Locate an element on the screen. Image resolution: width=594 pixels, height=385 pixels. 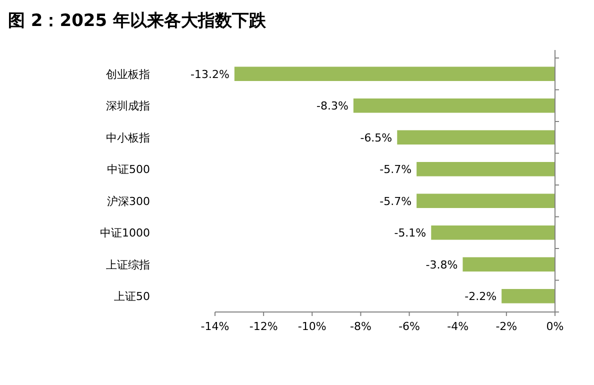
y-tick-label: 深圳成指 is located at coordinates (128, 106).